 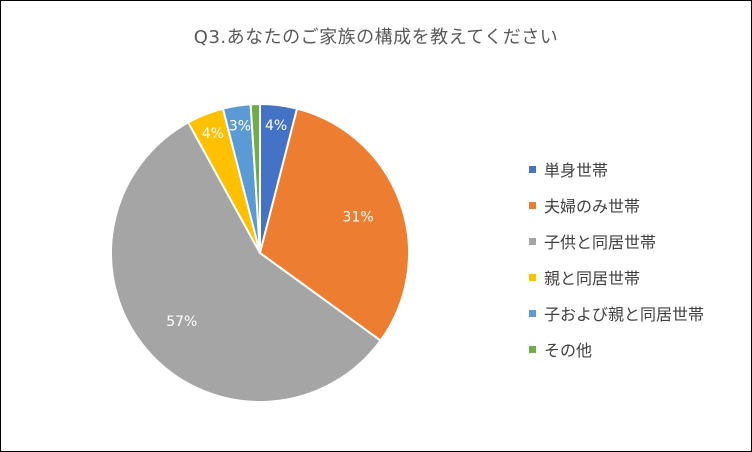 I want to click on legend-label-5: 子および親と同居世帯, so click(x=624, y=314).